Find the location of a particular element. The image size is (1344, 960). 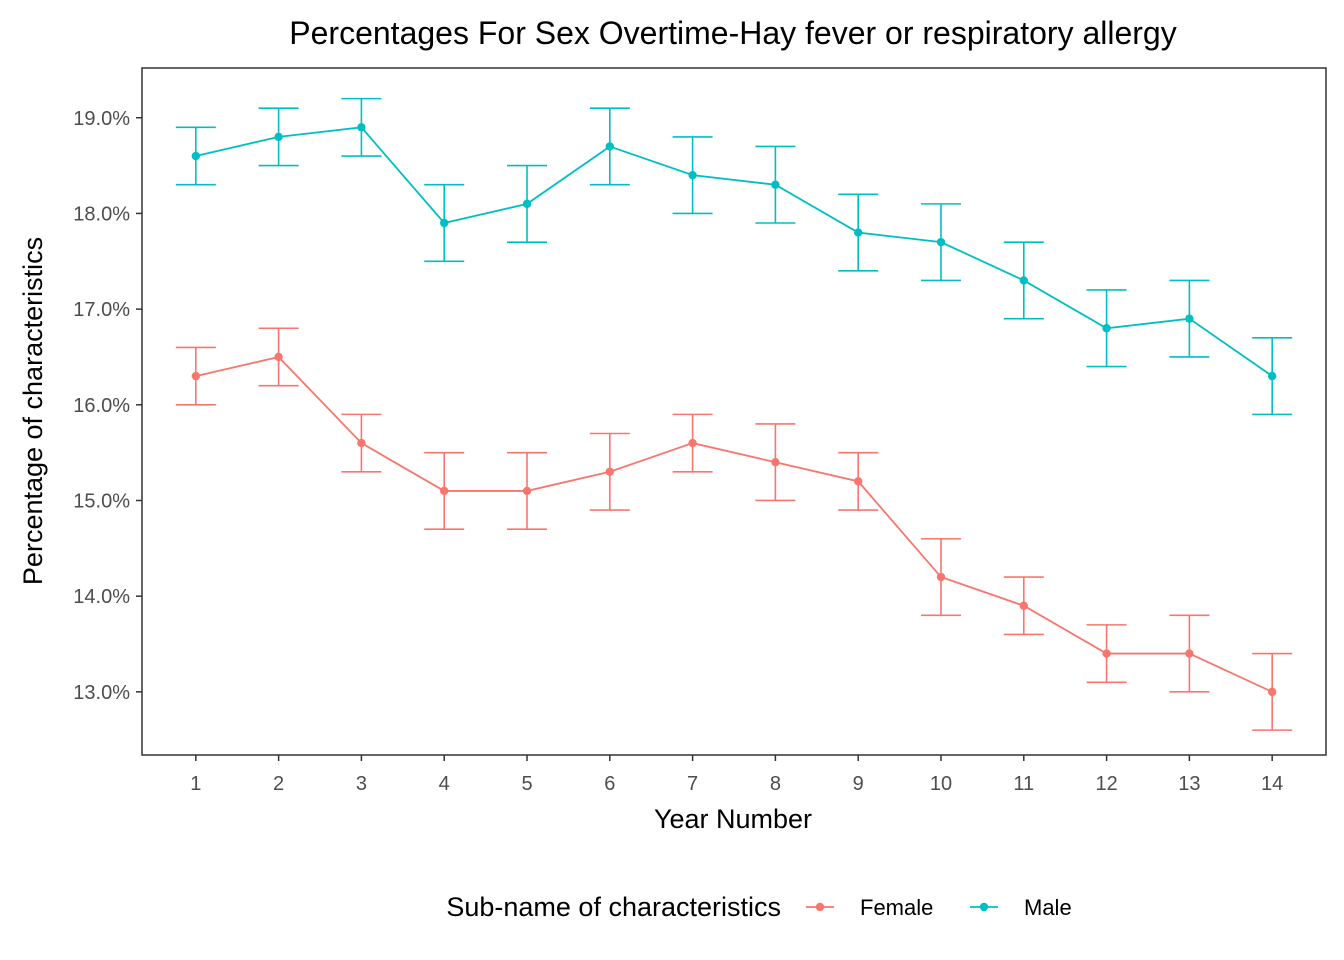

x-tick-label: 12 is located at coordinates (1106, 784).